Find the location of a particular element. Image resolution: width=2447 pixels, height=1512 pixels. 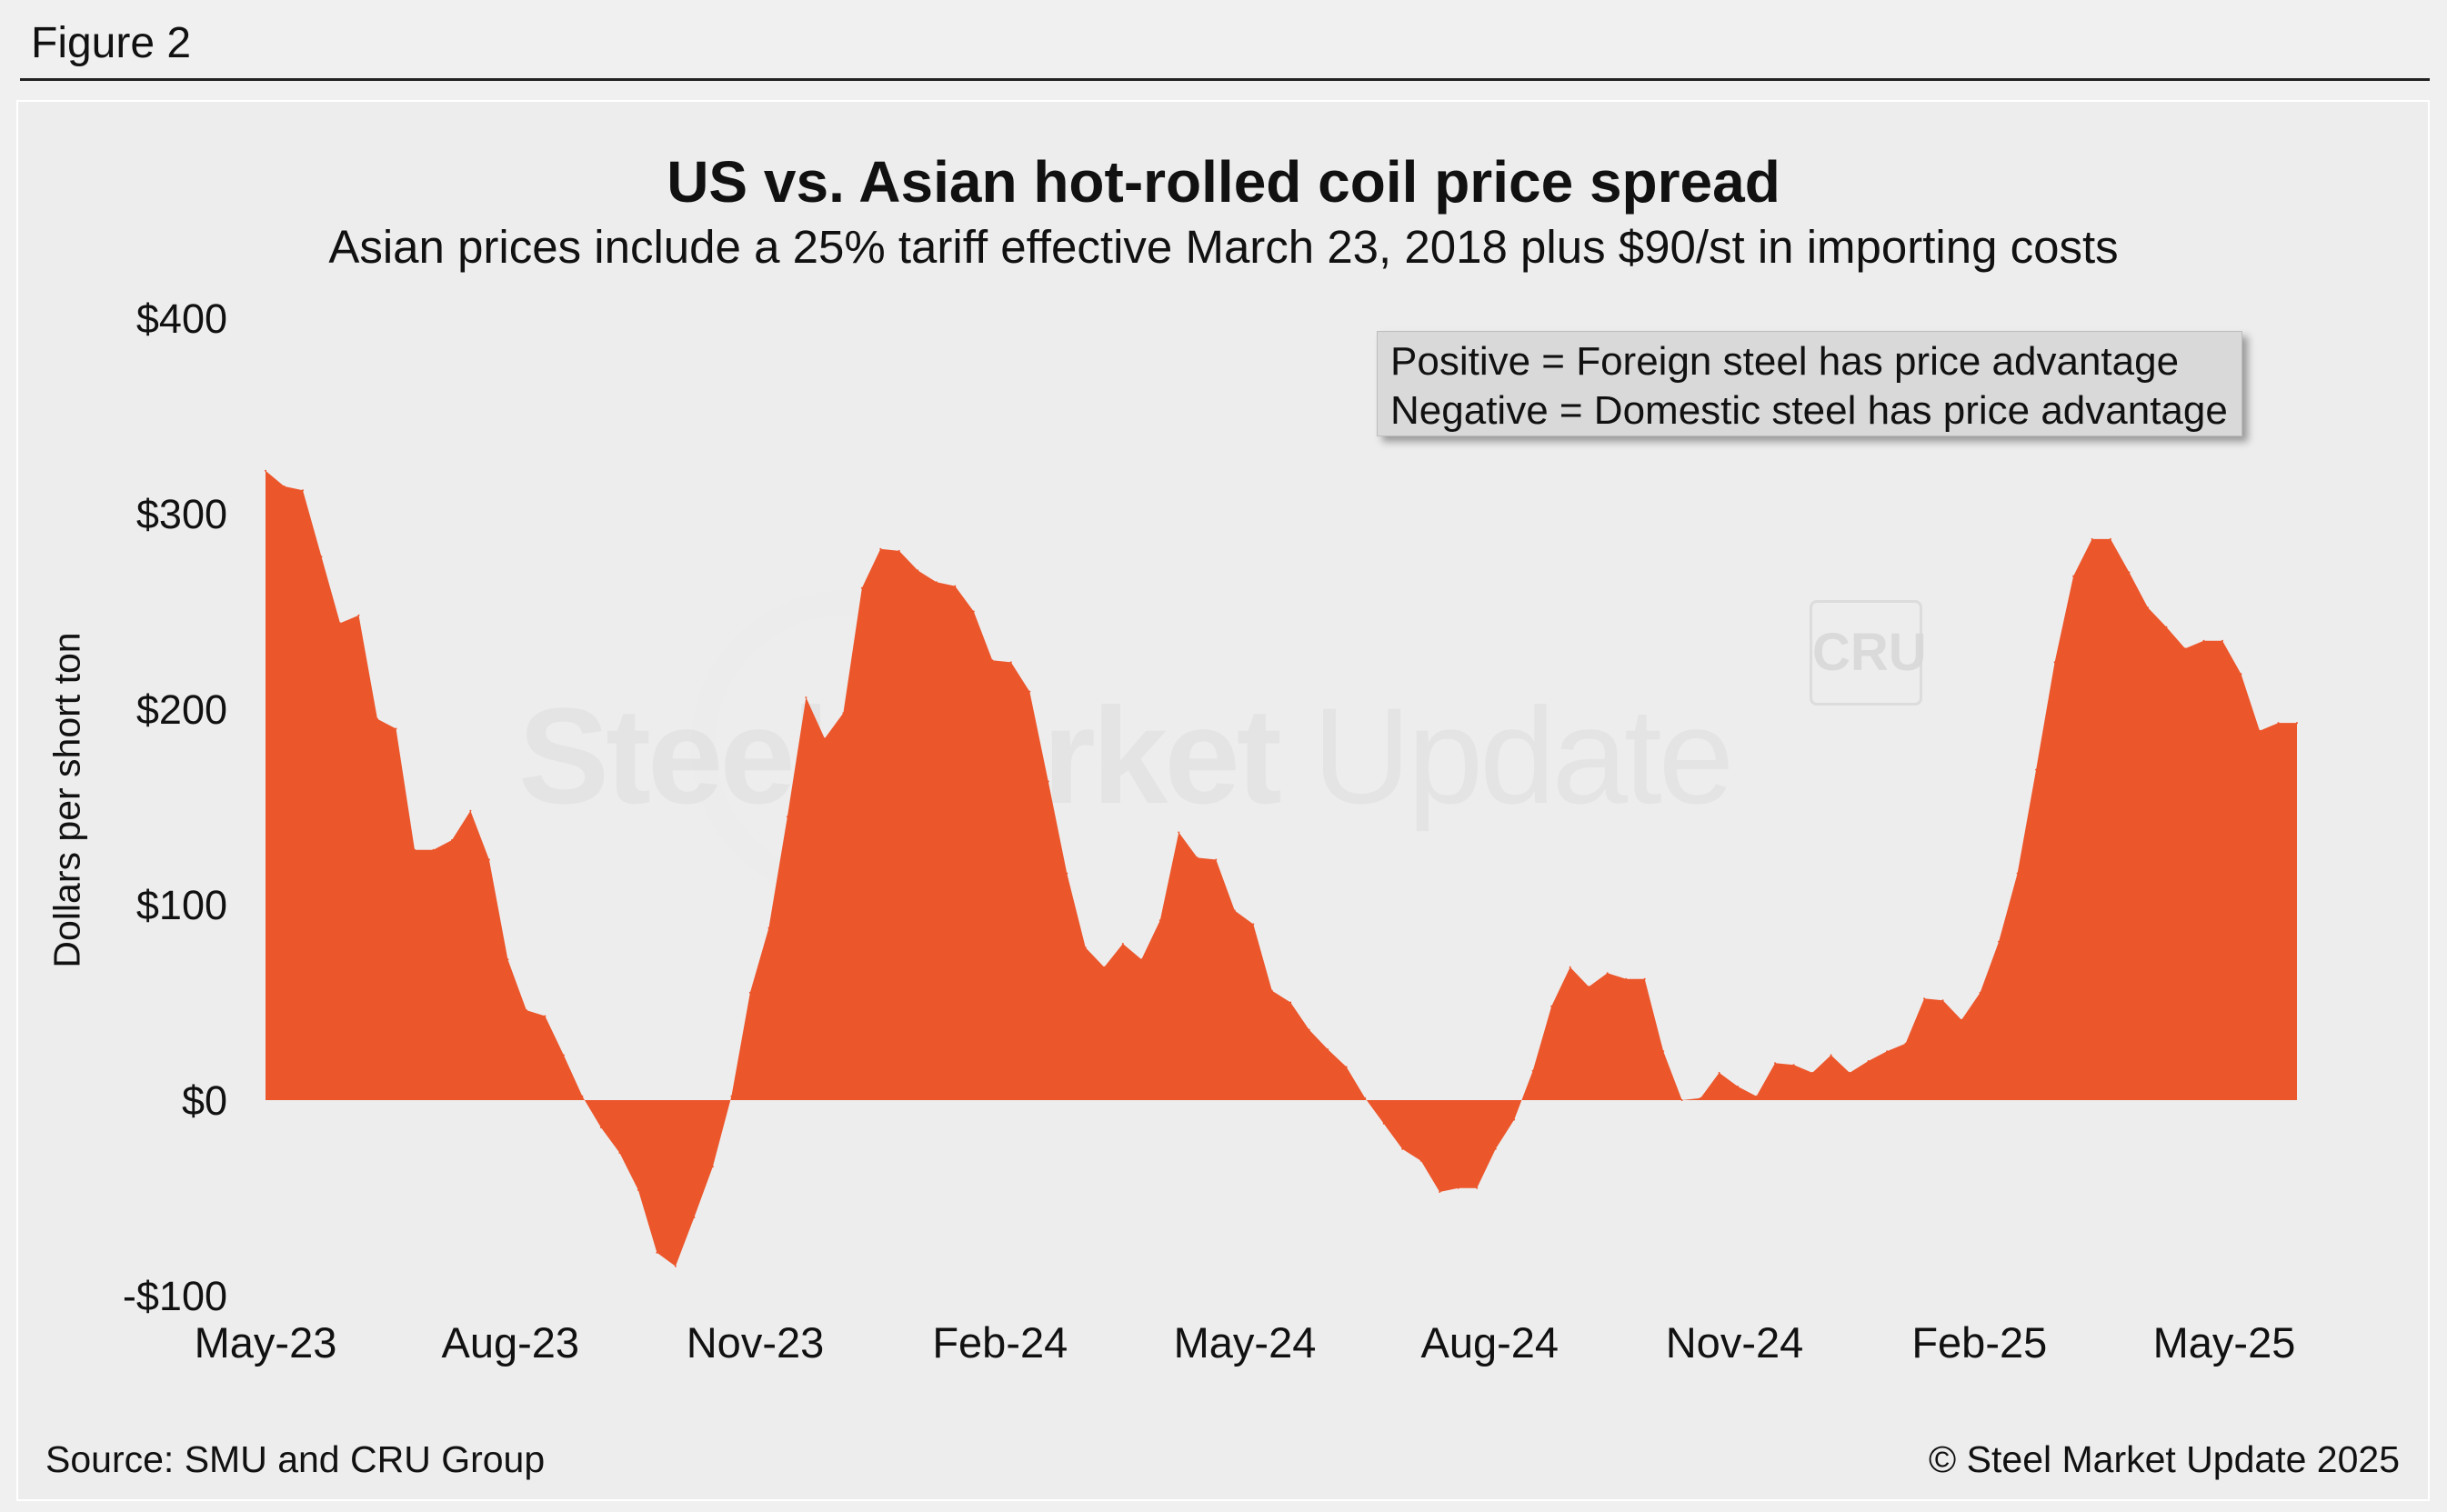

watermark-light: Update is located at coordinates (1506, 755).